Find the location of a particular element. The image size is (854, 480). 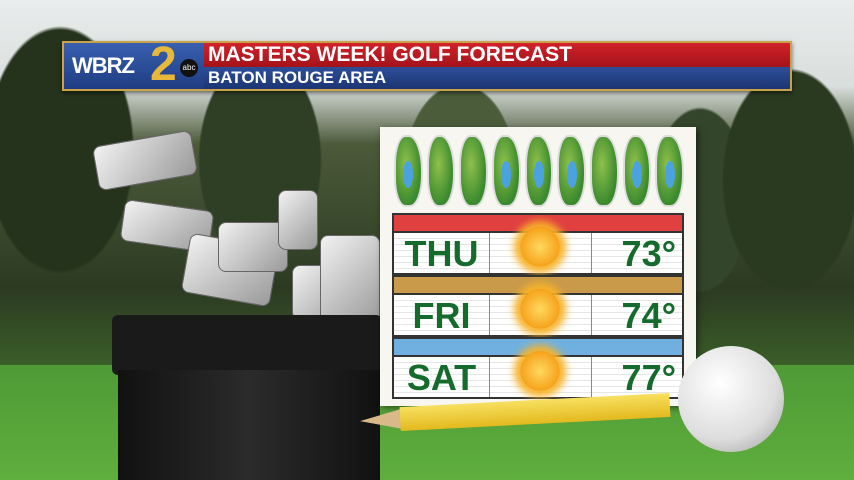

banner-subtitle: BATON ROUGE AREA is located at coordinates (297, 77).